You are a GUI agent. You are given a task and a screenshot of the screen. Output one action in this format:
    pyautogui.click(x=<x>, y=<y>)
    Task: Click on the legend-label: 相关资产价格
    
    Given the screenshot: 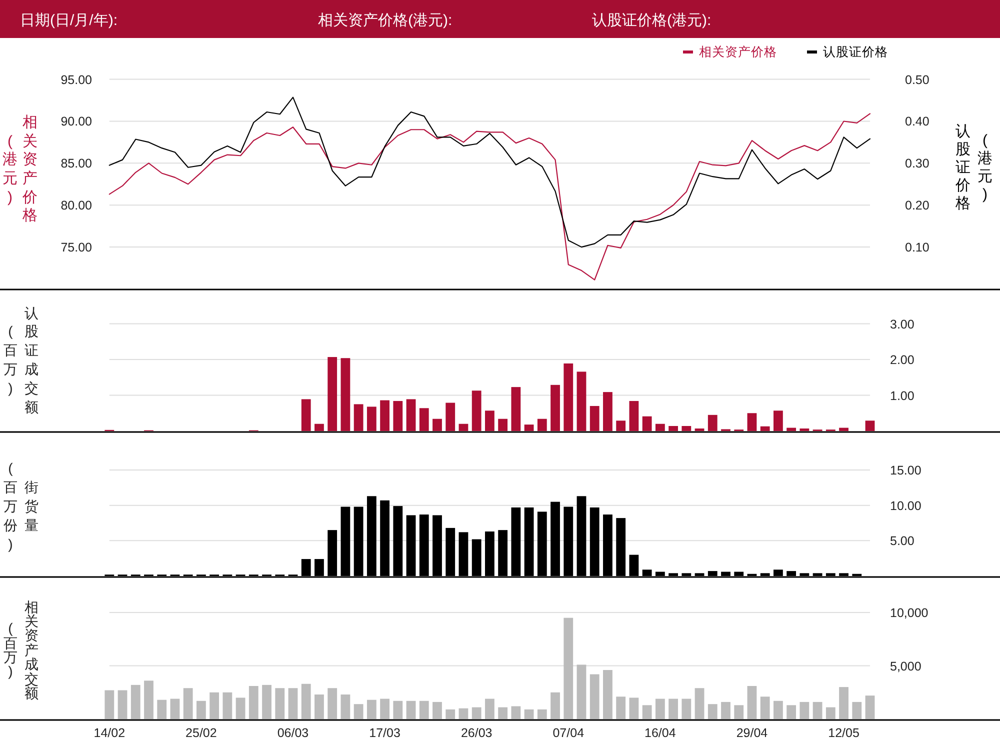 What is the action you would take?
    pyautogui.click(x=738, y=52)
    